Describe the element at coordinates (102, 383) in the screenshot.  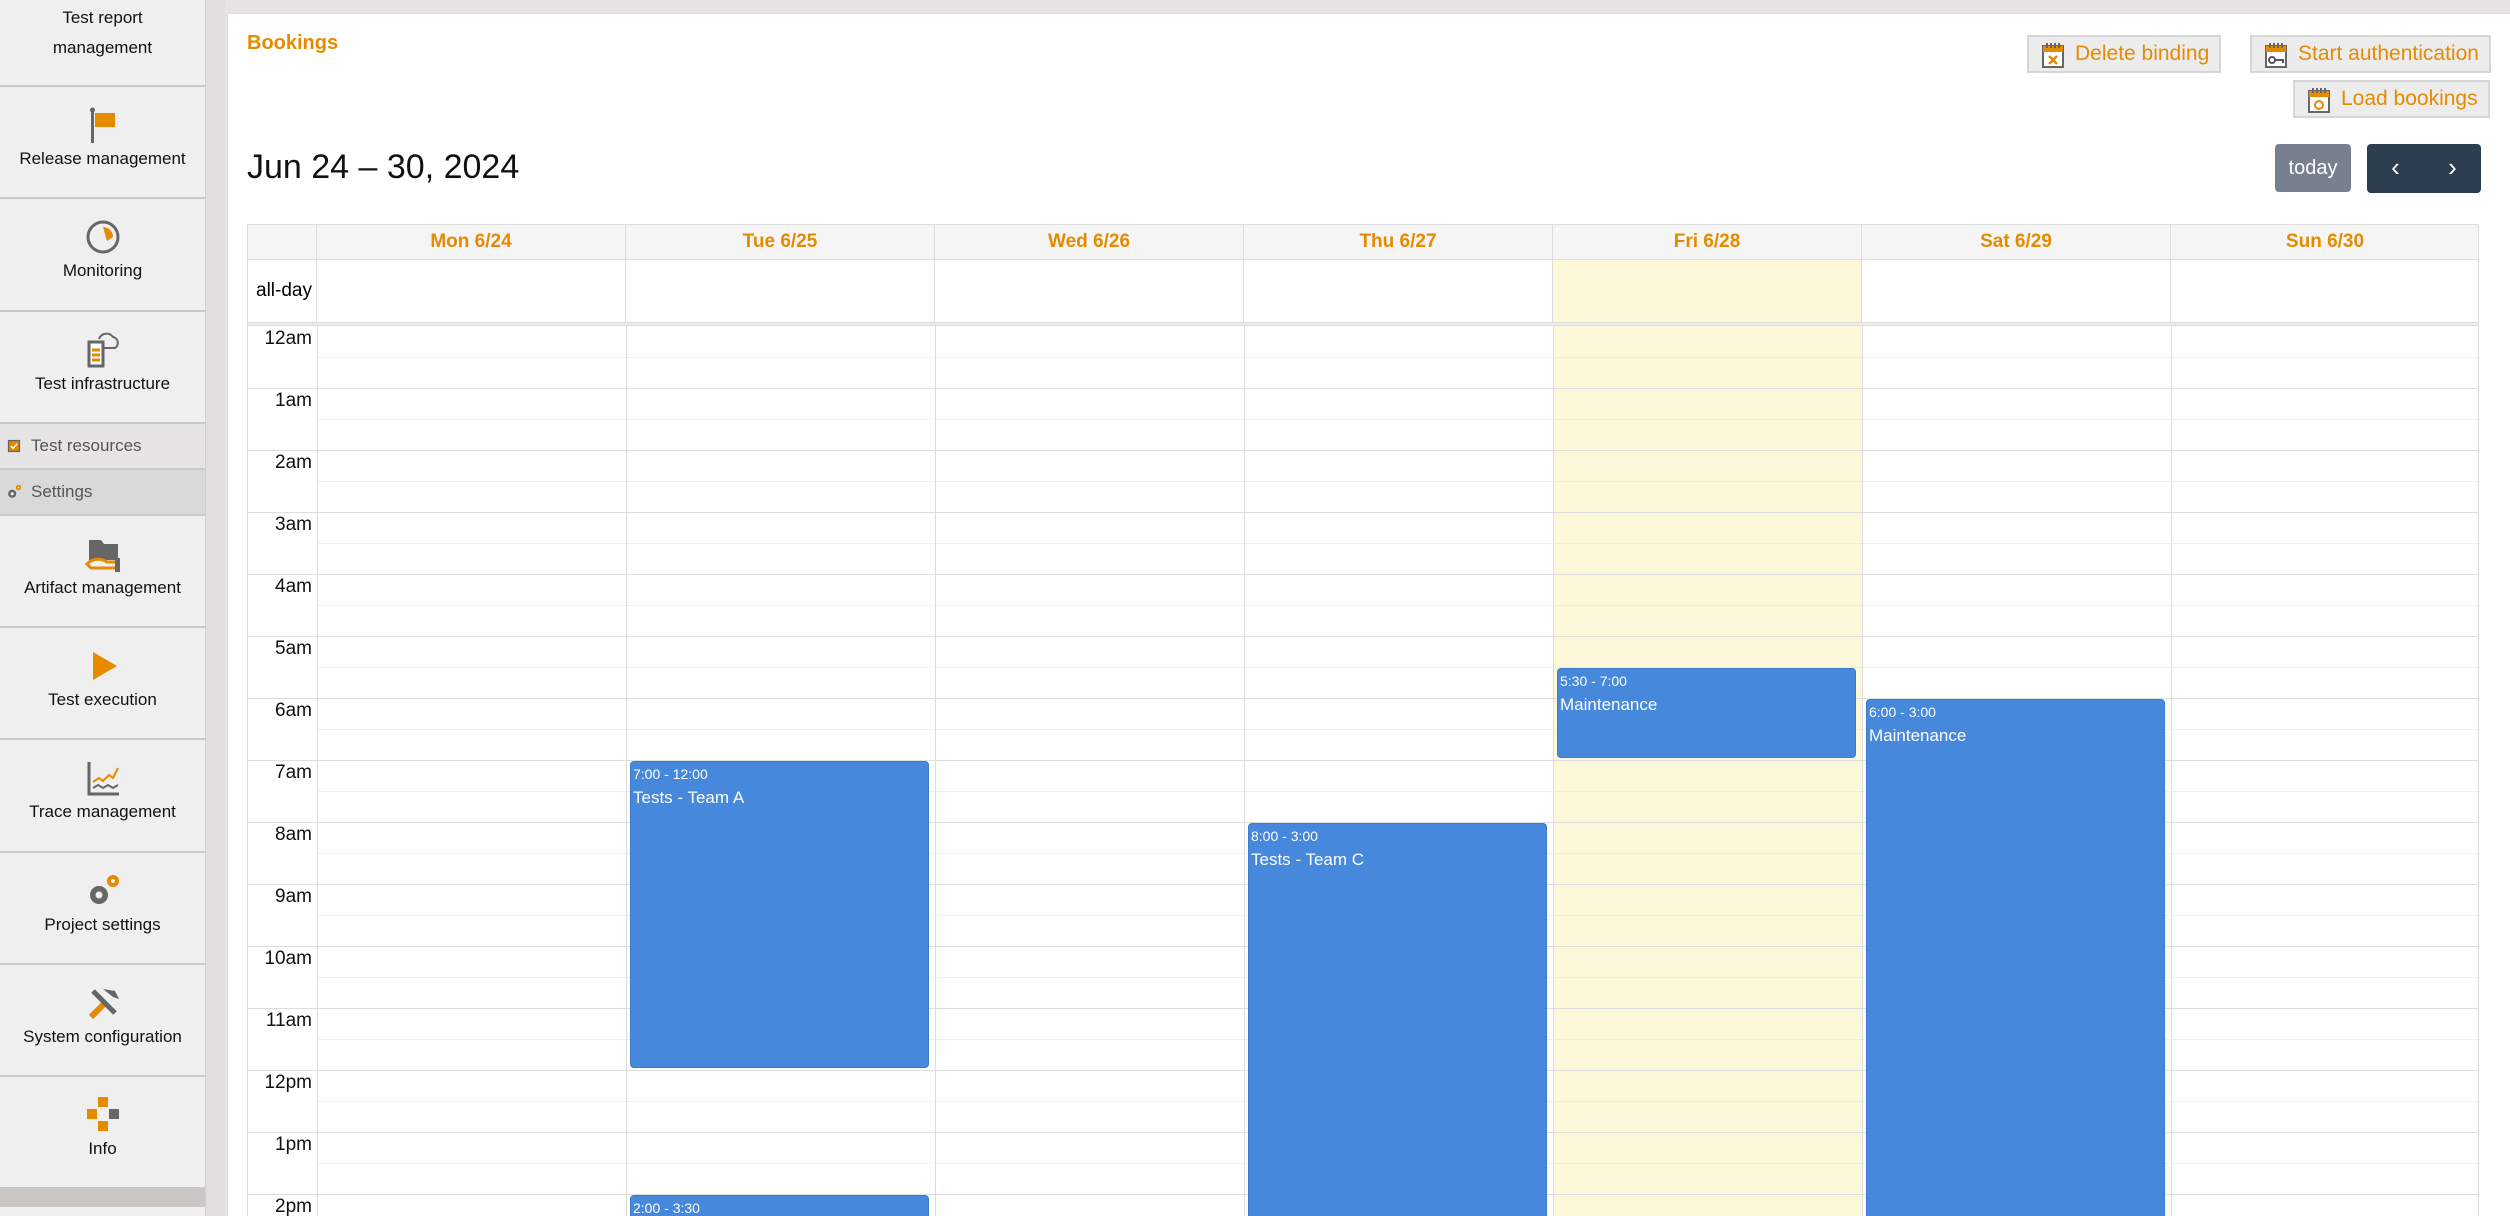
I see `sidebar-item-label: Test infrastructure` at that location.